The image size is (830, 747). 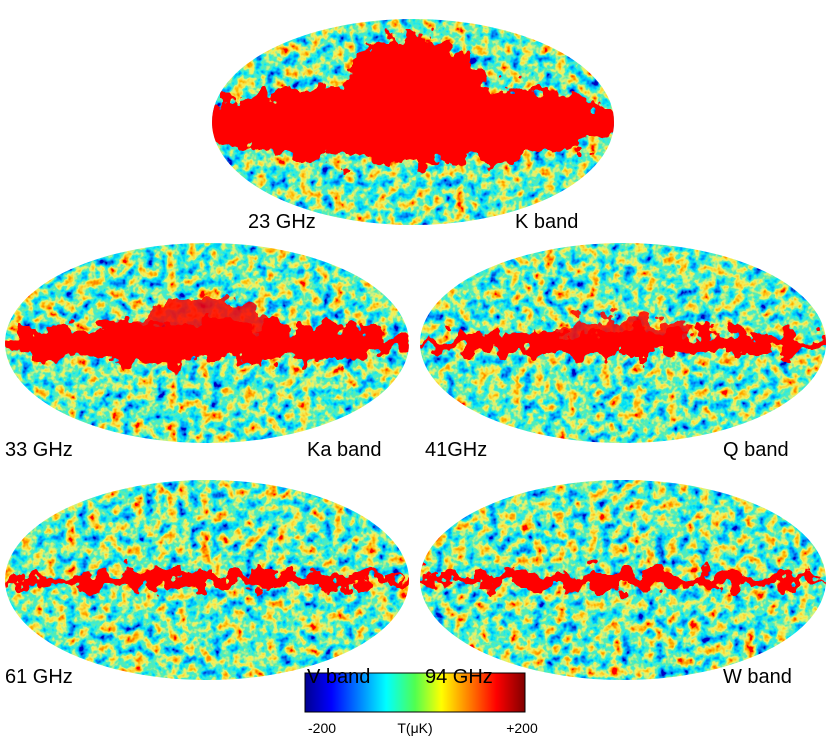 I want to click on frequency-label: 41GHz, so click(x=456, y=450).